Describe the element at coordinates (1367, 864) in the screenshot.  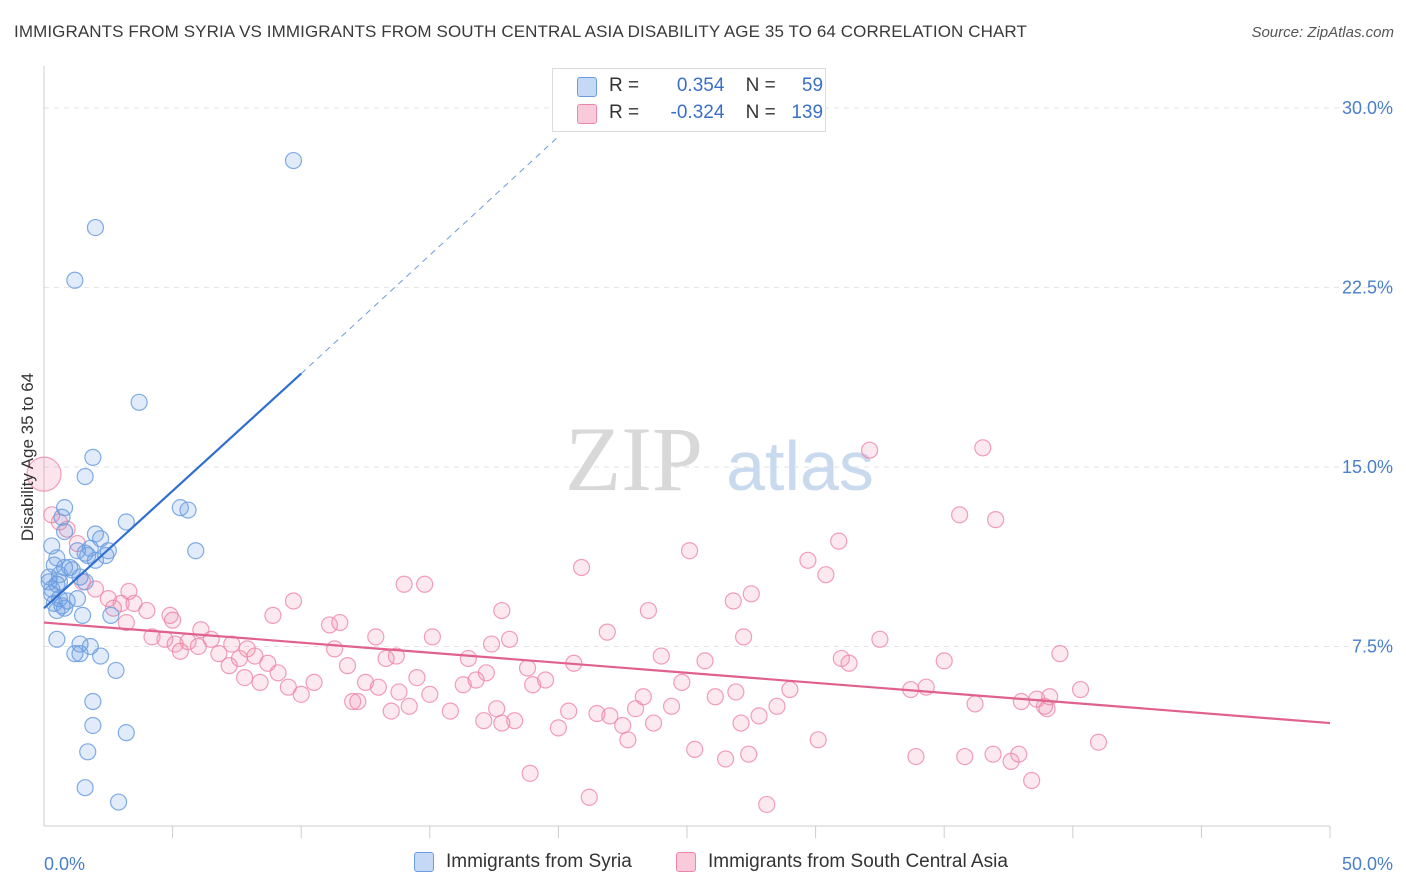
I see `x-tick-label: 50.0%` at that location.